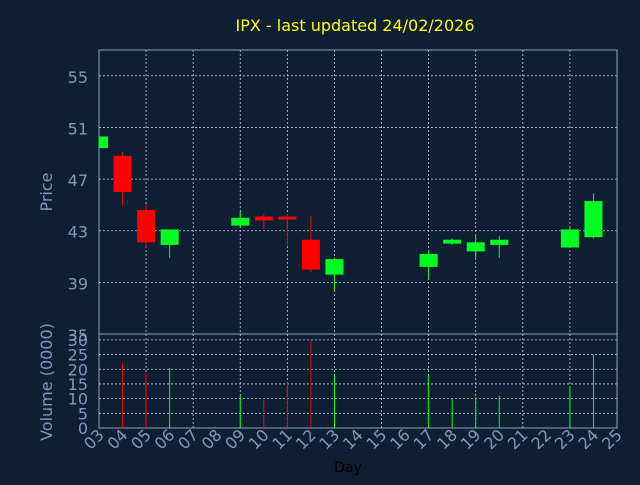 The width and height of the screenshot is (640, 485). I want to click on price-tick-label: 51, so click(78, 128).